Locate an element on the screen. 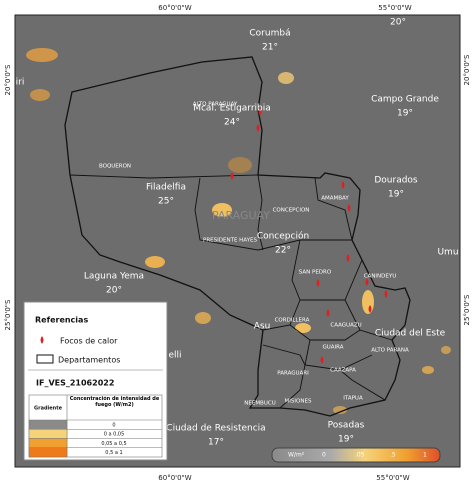  partial-label: iri is located at coordinates (20, 83).